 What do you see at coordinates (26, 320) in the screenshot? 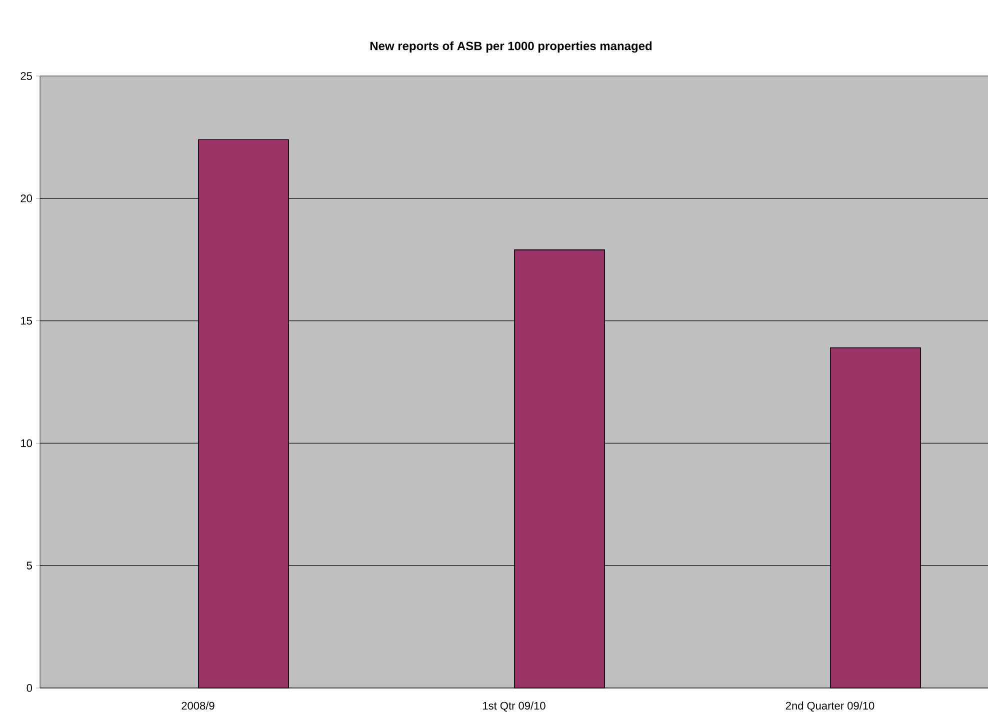
I see `y-tick-label: 15` at bounding box center [26, 320].